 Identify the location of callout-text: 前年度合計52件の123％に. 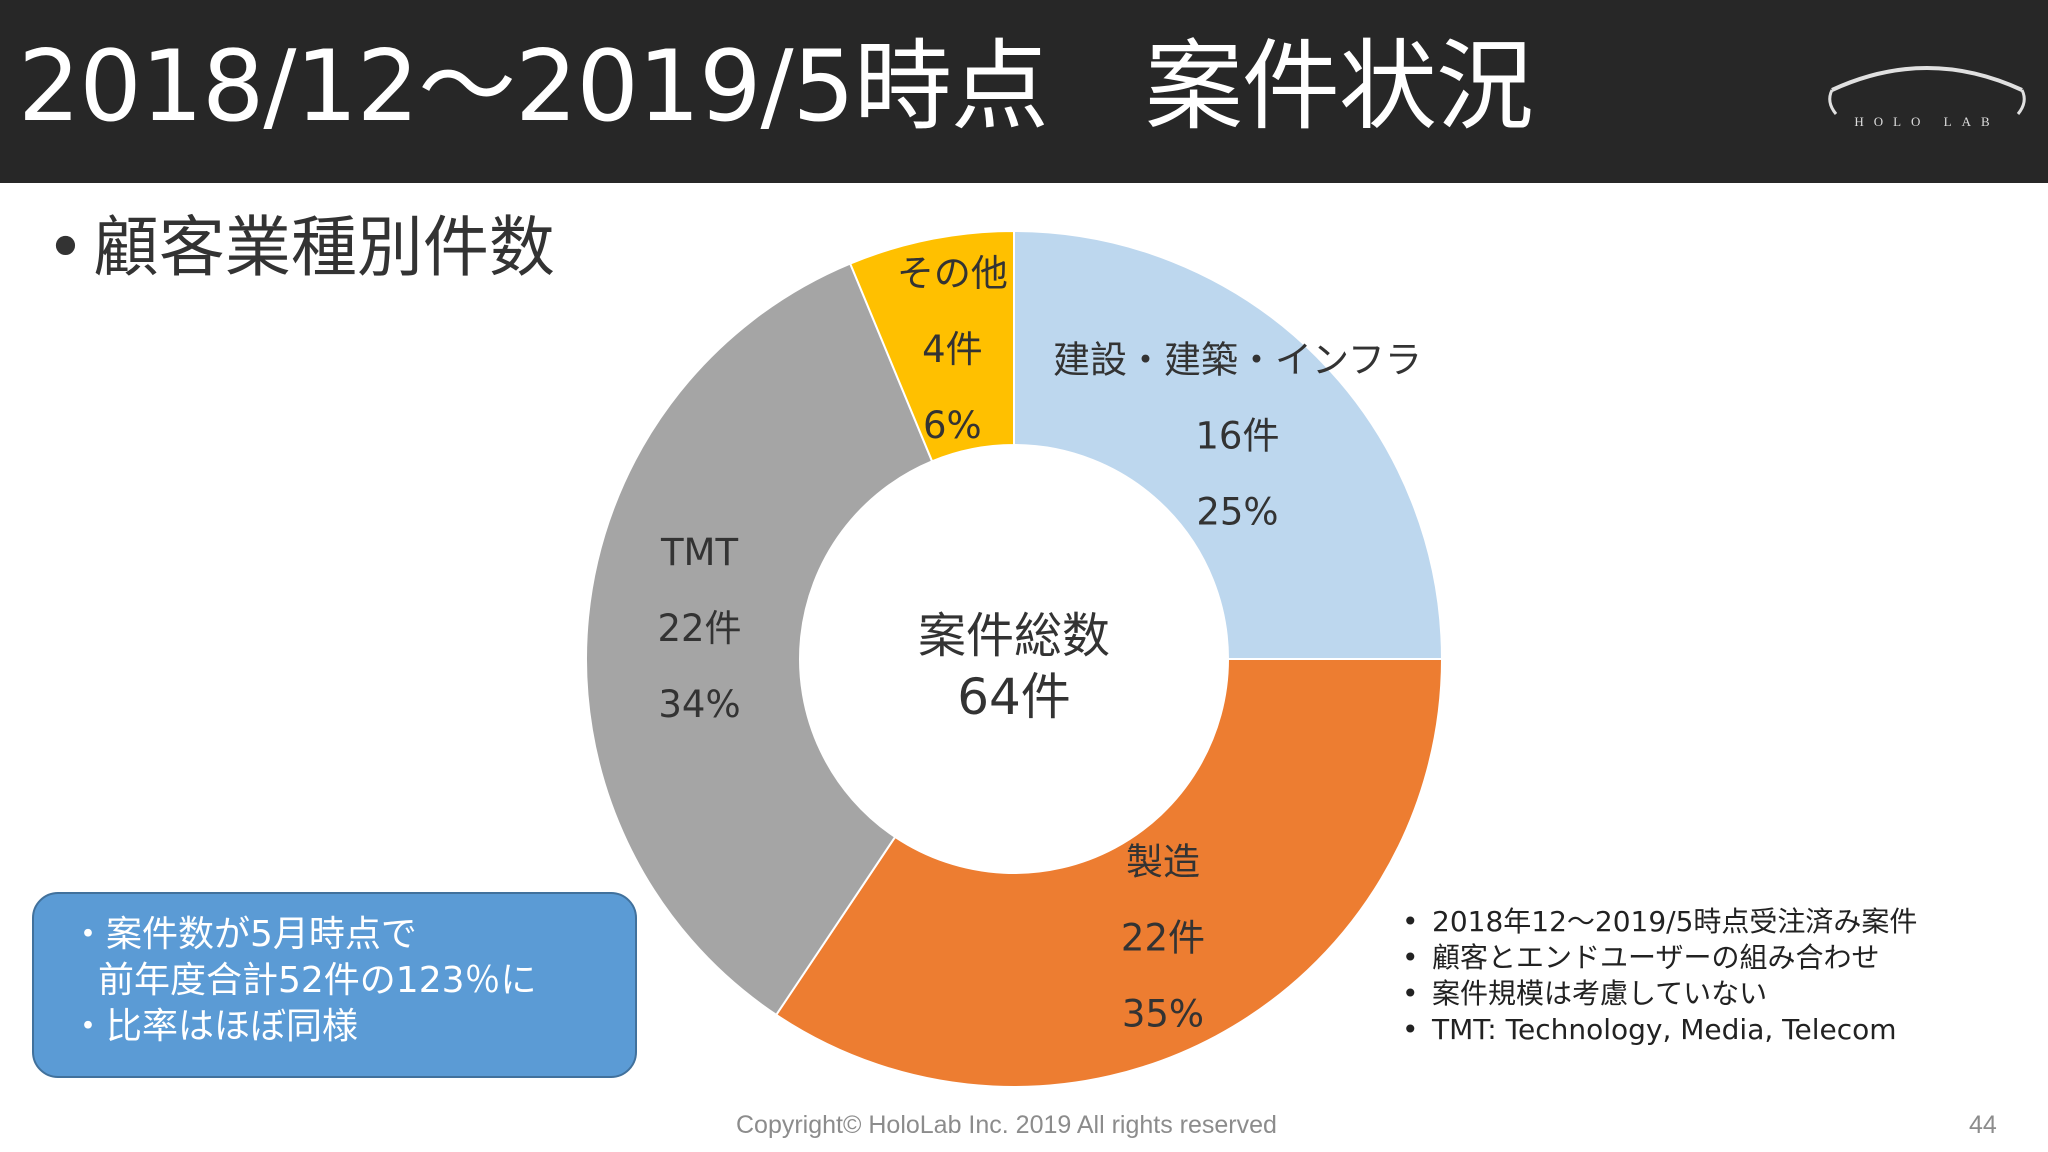
(317, 980).